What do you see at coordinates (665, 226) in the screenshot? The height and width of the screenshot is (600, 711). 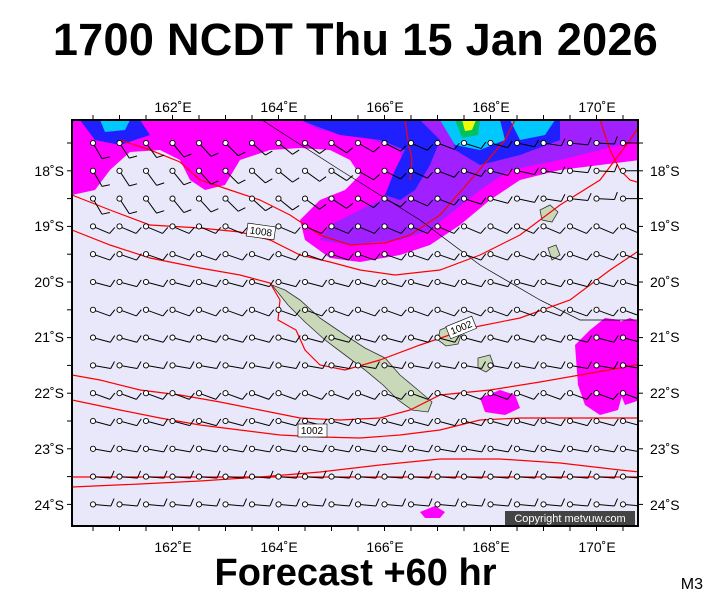 I see `lat-tick-label: 19˚S` at bounding box center [665, 226].